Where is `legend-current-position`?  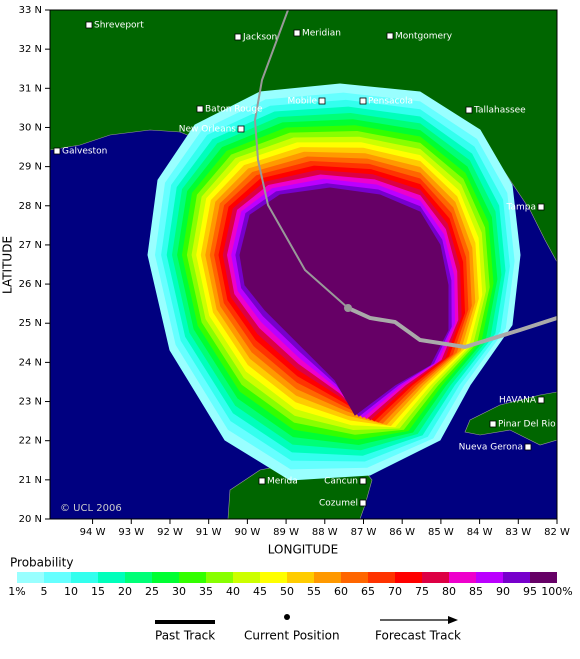
legend-current-position is located at coordinates (287, 617).